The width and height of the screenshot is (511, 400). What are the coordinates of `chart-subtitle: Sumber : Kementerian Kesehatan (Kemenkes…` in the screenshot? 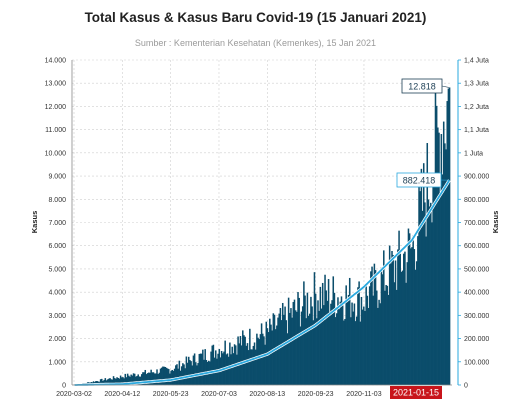 It's located at (255, 43).